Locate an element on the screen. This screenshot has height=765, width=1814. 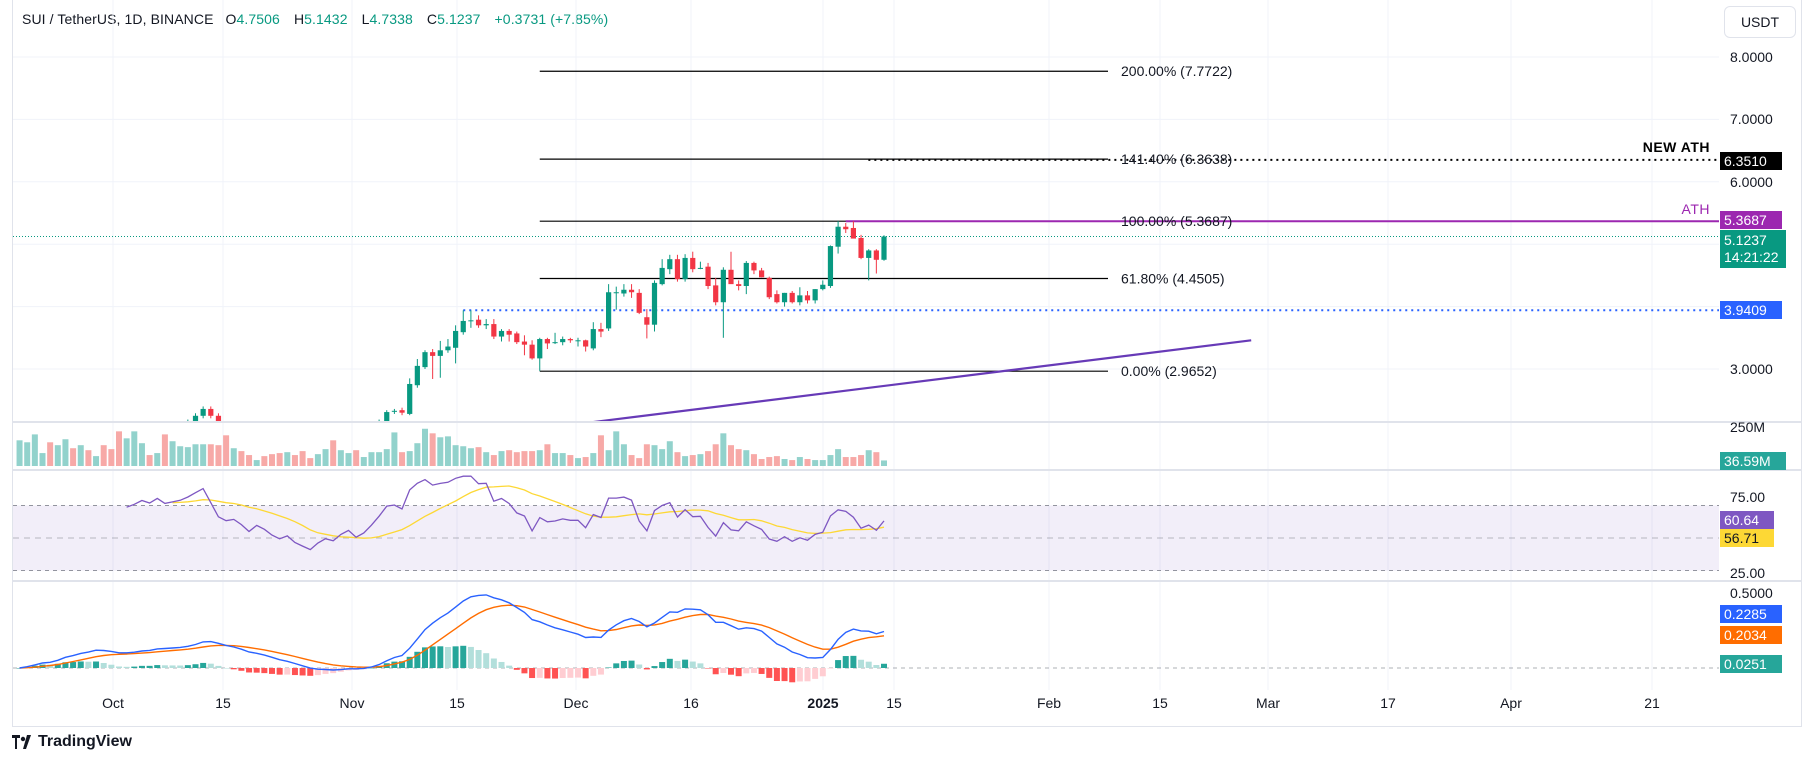
tradingview-logo: TradingView is located at coordinates (72, 742).